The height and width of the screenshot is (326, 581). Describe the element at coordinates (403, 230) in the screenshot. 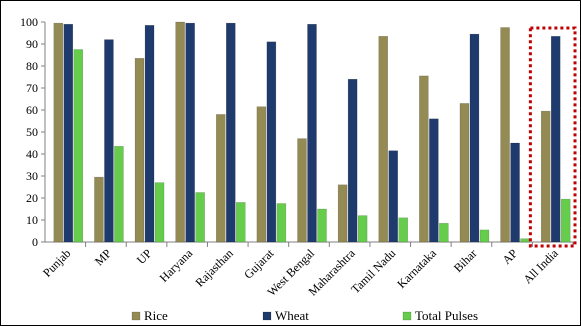

I see `bar-total-pulses-tamil-nadu` at that location.